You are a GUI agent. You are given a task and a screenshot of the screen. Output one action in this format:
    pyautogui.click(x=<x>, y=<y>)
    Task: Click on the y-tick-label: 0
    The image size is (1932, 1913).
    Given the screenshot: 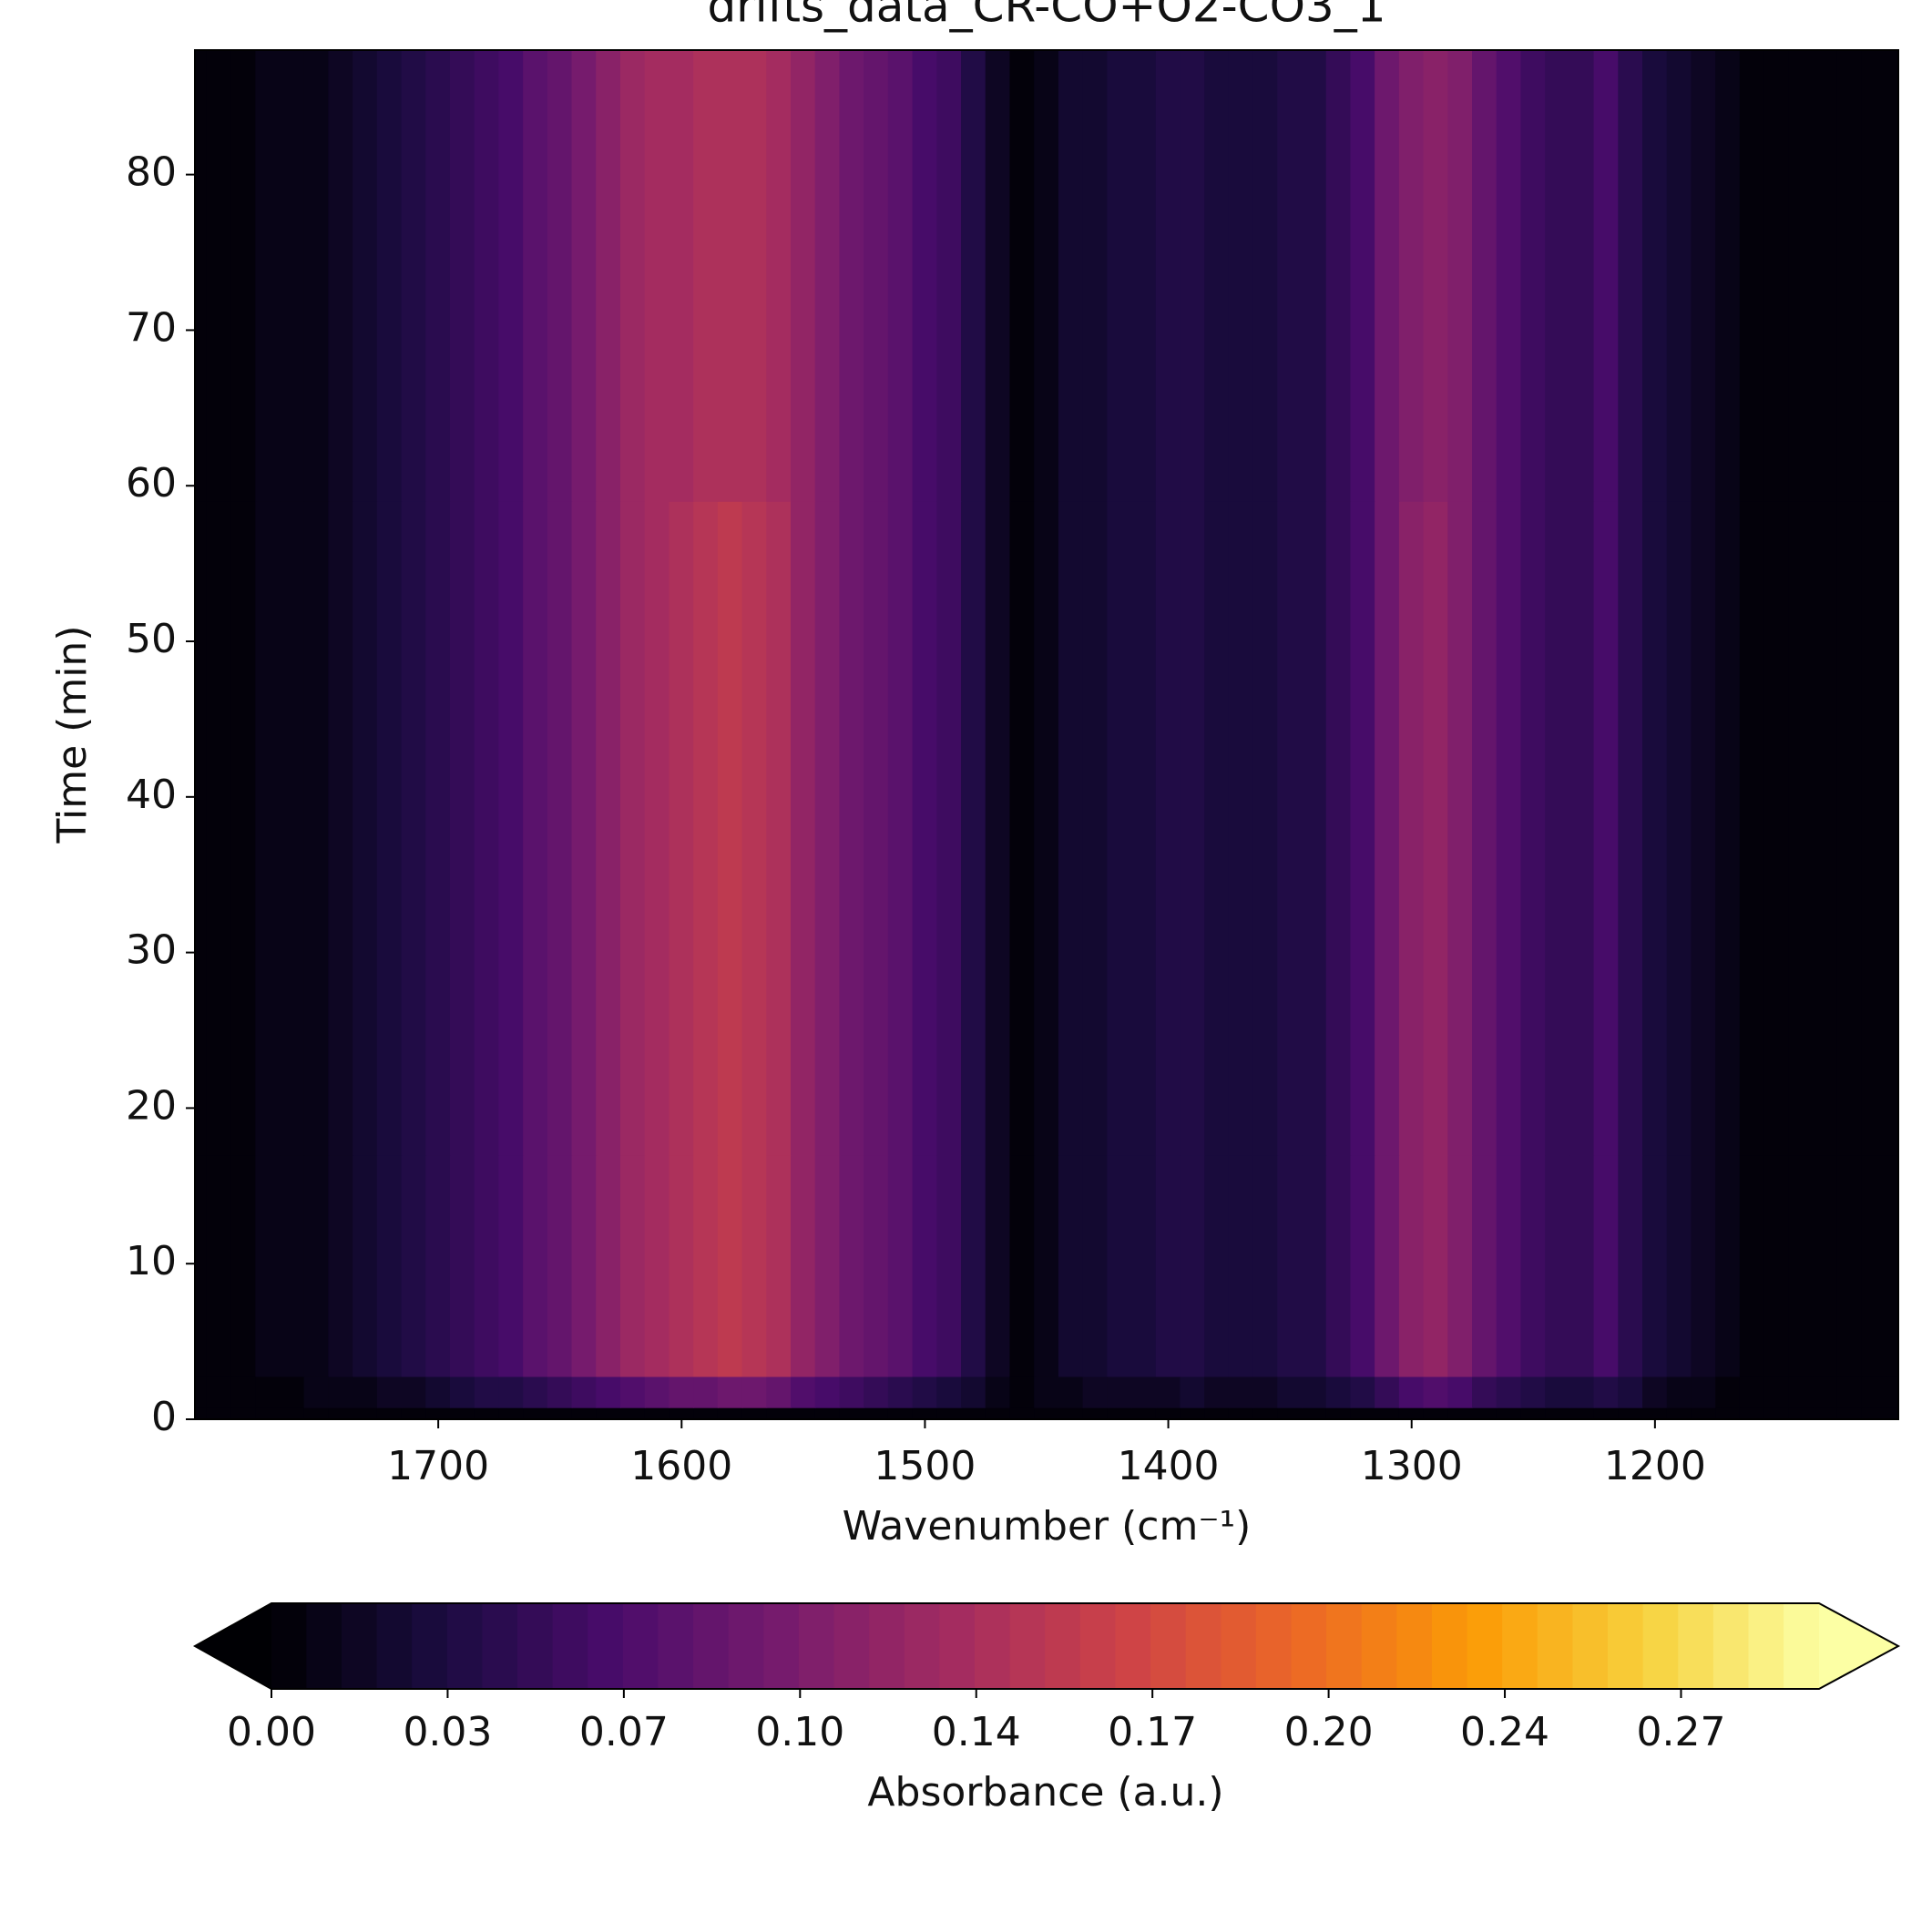 What is the action you would take?
    pyautogui.click(x=164, y=1417)
    